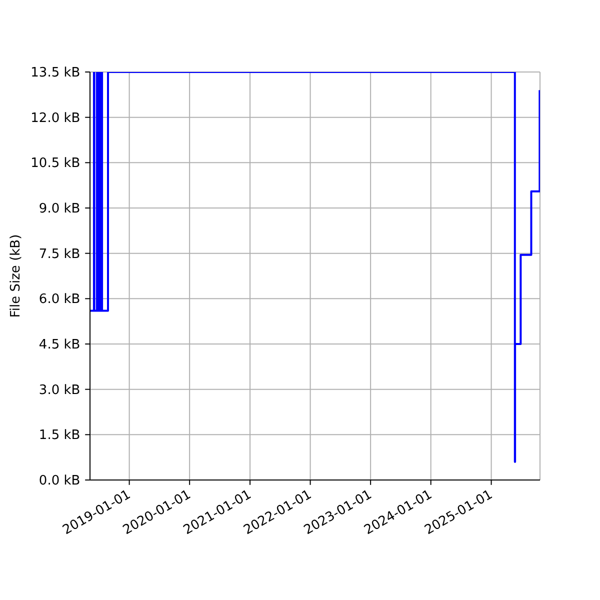  I want to click on y-tick-label: 9.0 kB, so click(59, 209).